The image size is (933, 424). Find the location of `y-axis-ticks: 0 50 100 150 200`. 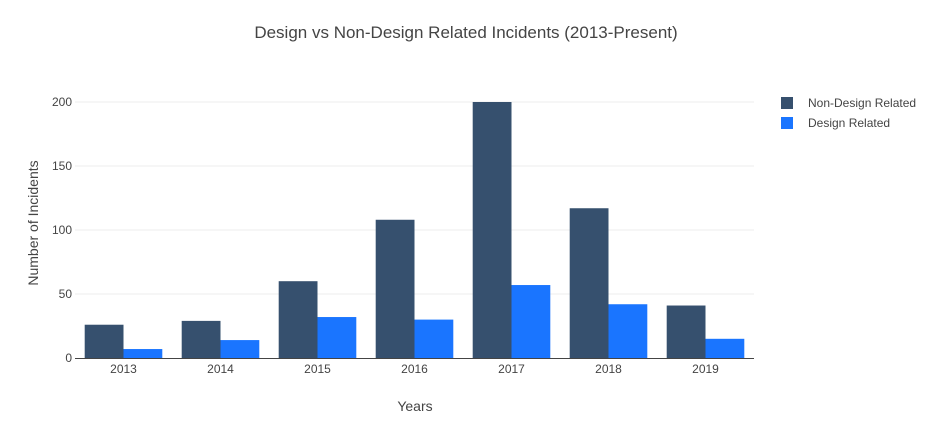

y-axis-ticks: 0 50 100 150 200 is located at coordinates (62, 230).